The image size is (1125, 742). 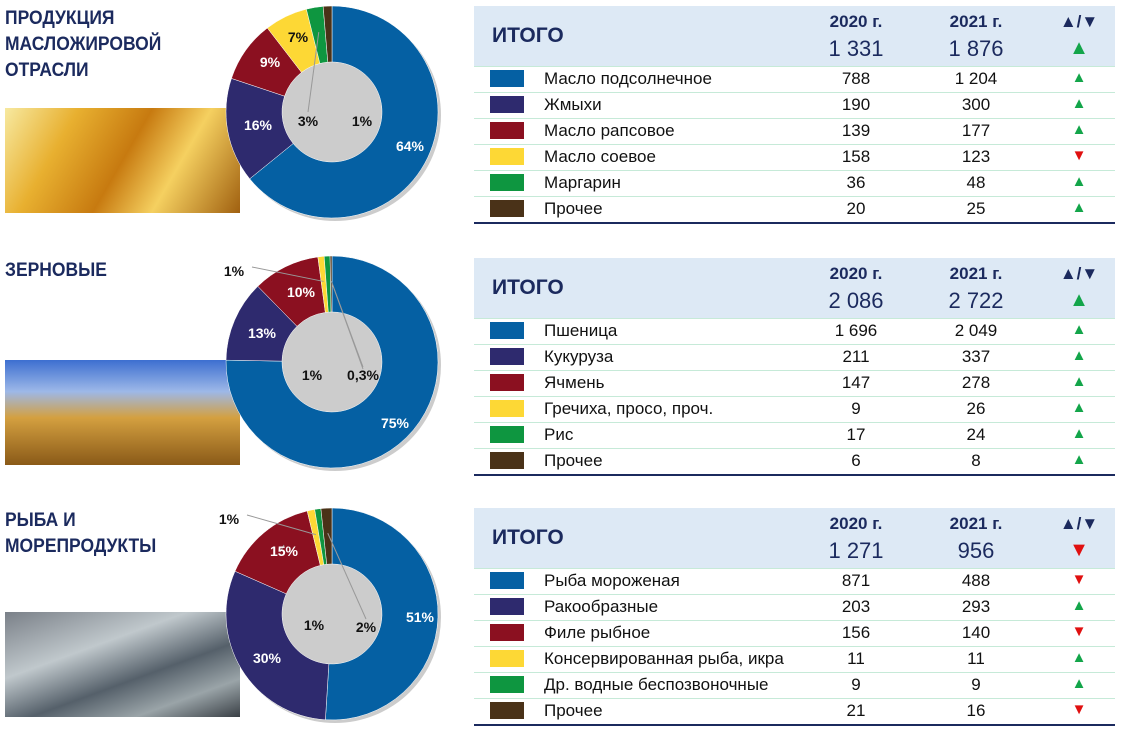 I want to click on table-row: Рис 17 24 ▲, so click(x=794, y=435).